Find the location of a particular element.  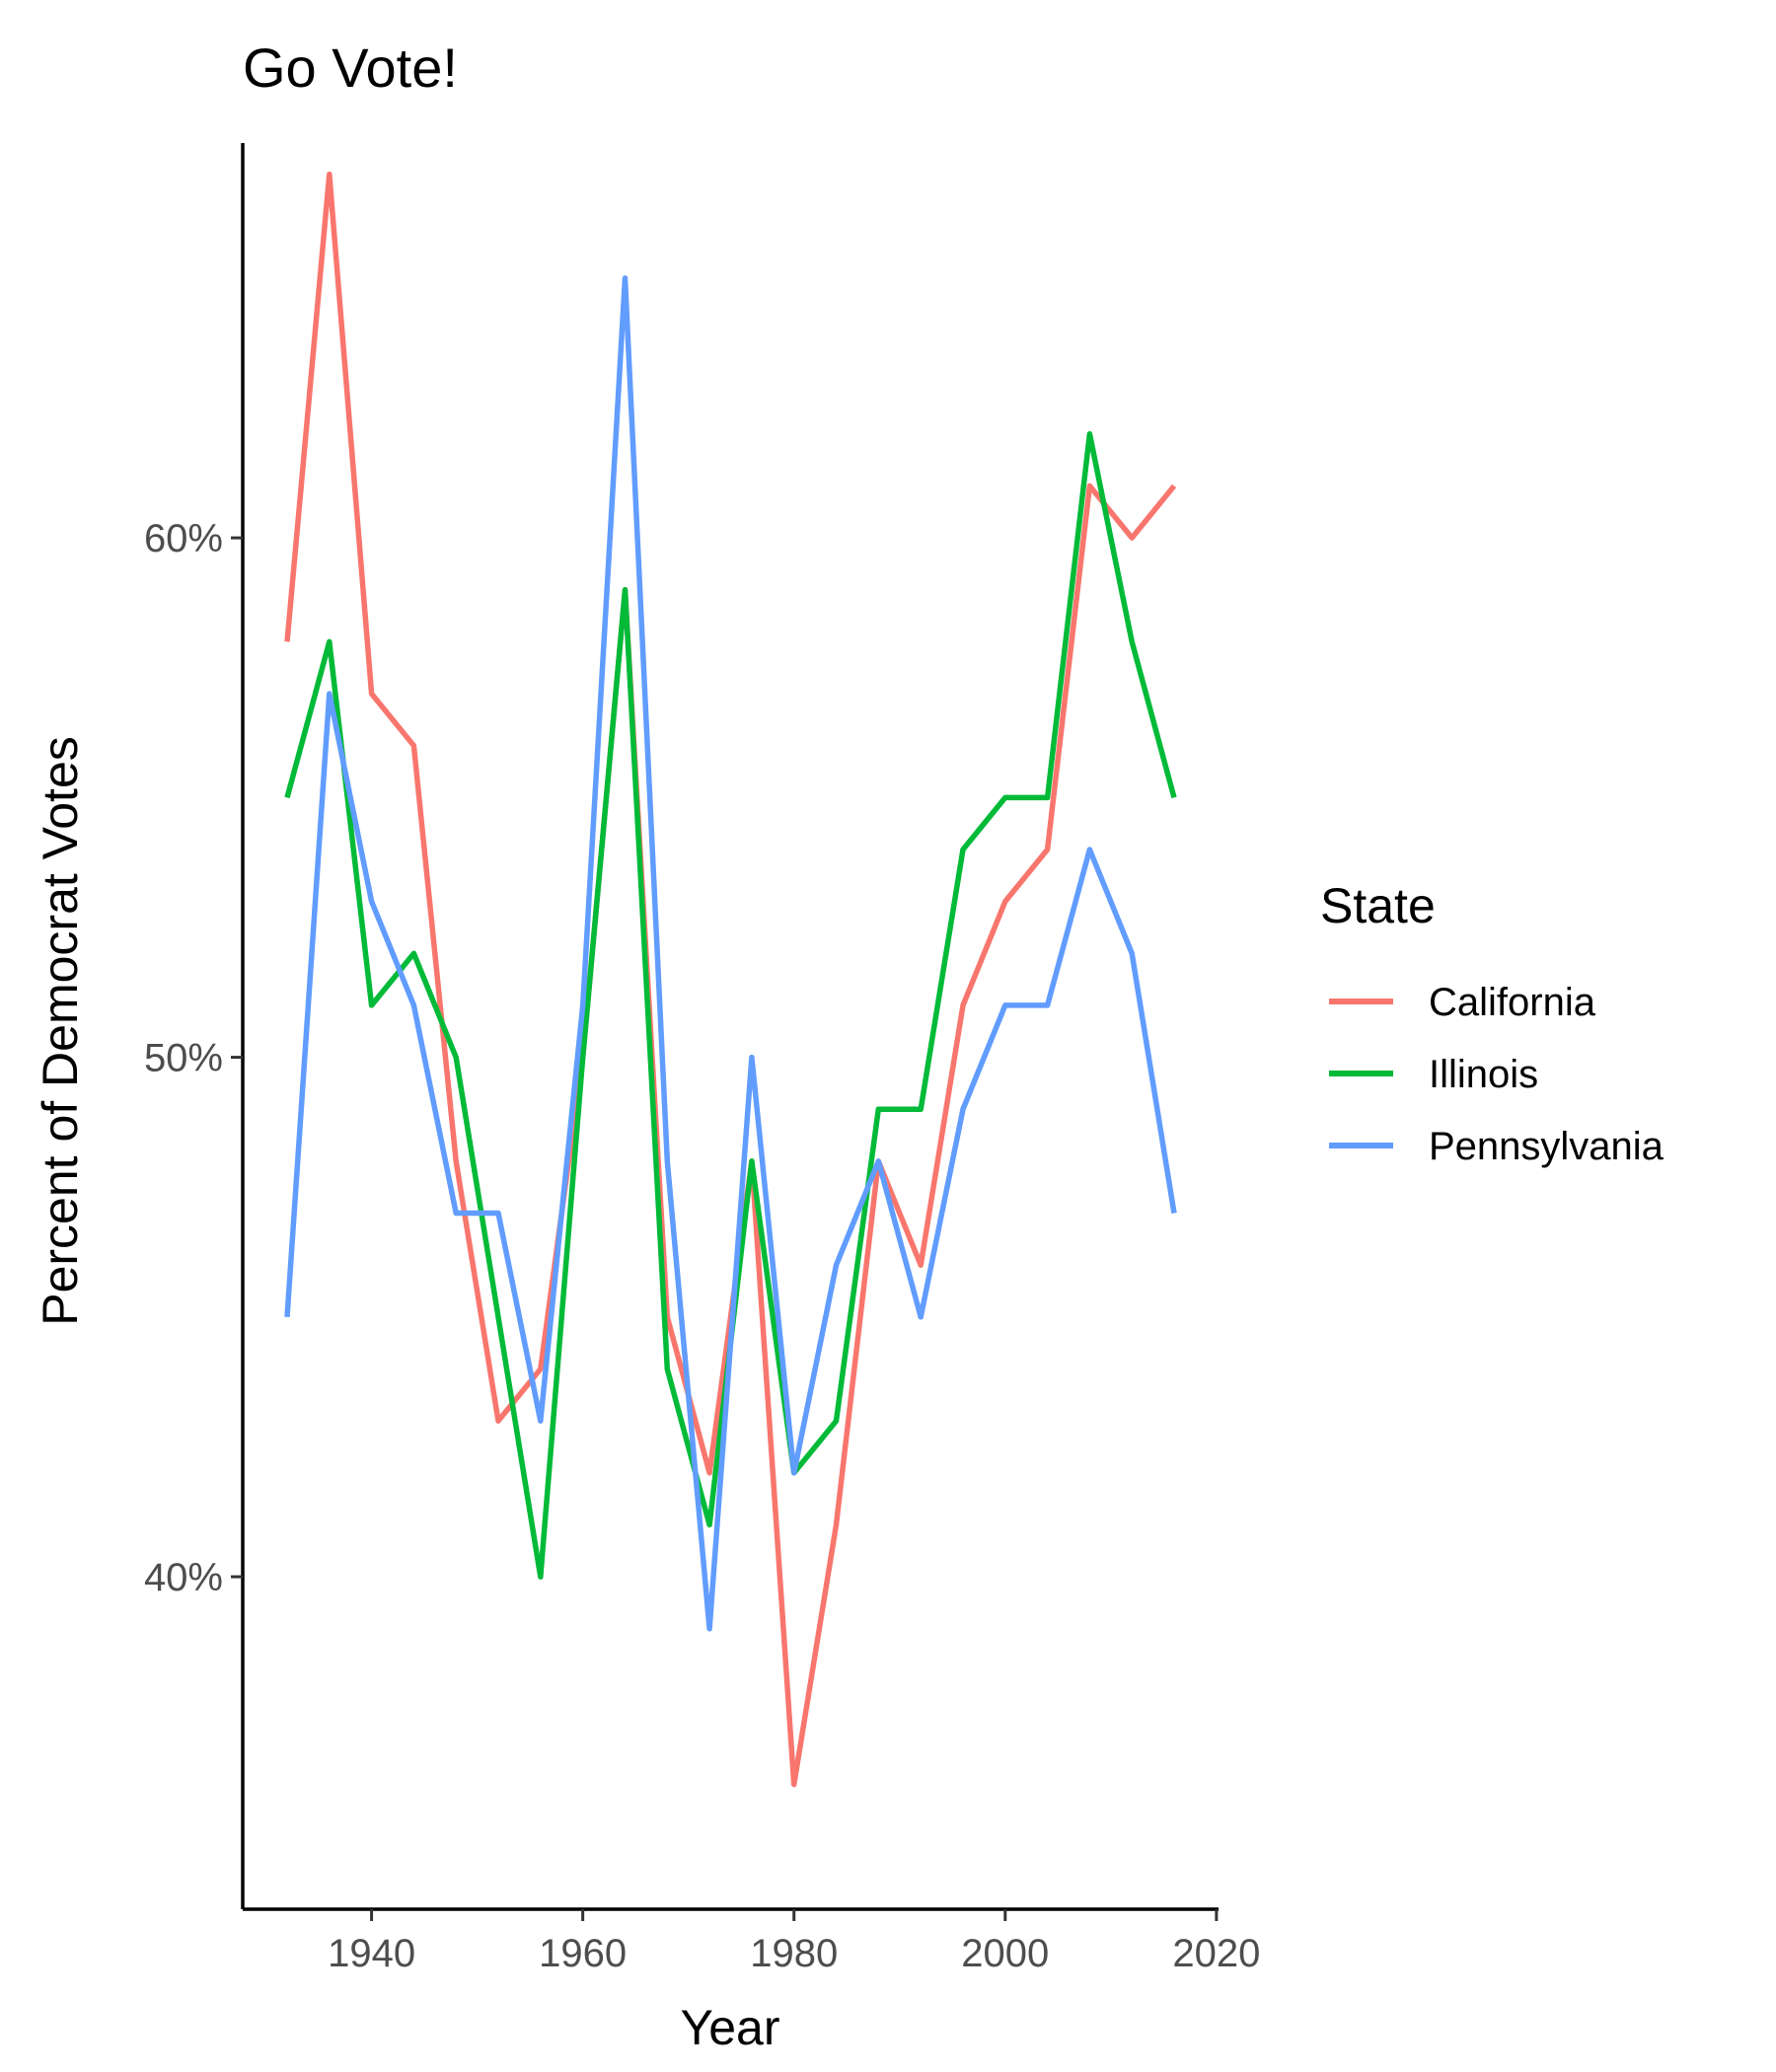

x-tick-label: 2000 is located at coordinates (1005, 1954).